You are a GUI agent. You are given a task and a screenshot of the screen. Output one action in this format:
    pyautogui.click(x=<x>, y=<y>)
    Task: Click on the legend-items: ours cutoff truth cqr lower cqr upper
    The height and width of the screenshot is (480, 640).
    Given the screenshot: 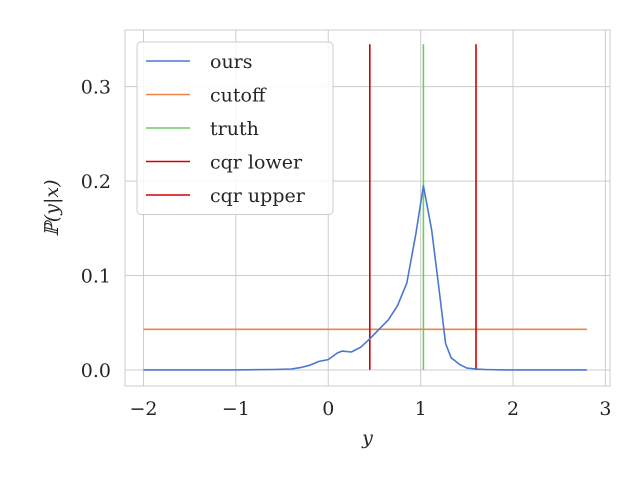 What is the action you would take?
    pyautogui.click(x=226, y=129)
    